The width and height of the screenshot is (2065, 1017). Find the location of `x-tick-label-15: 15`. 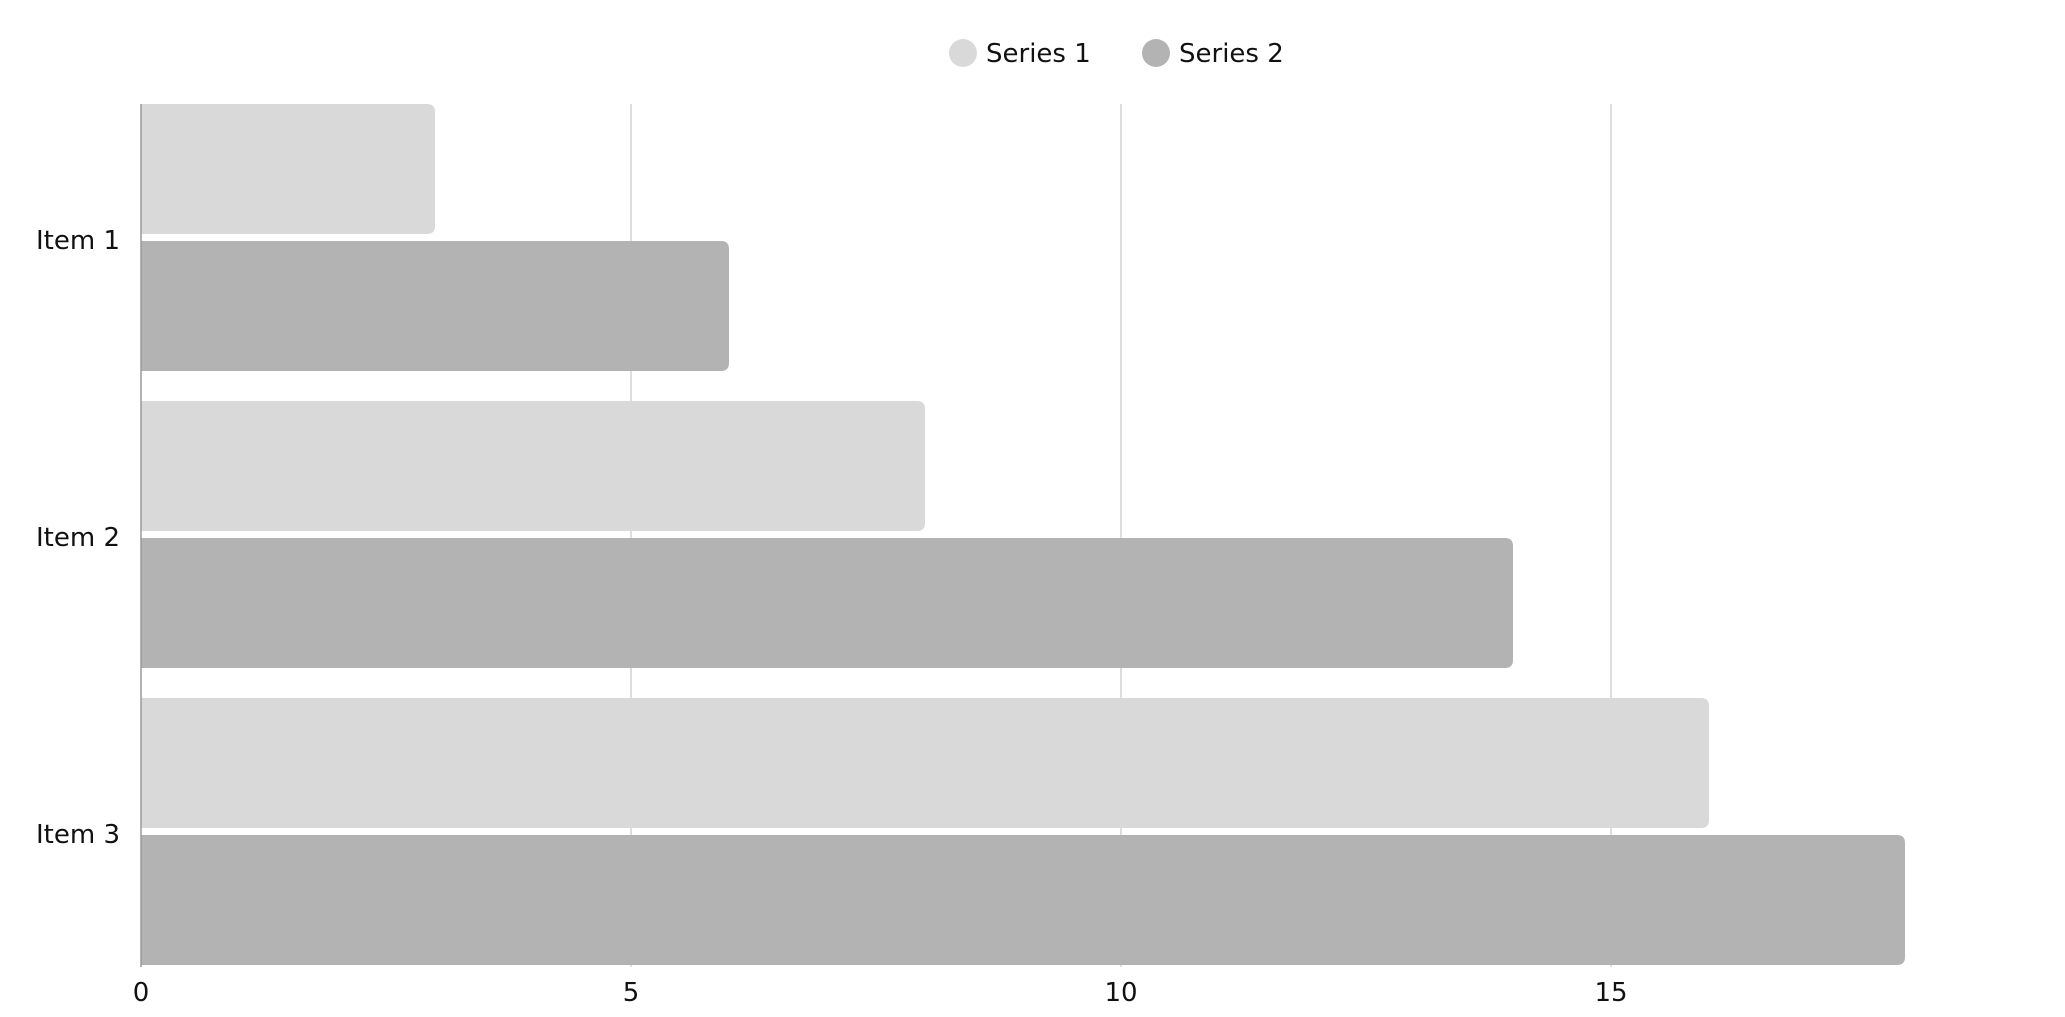

x-tick-label-15: 15 is located at coordinates (1610, 993).